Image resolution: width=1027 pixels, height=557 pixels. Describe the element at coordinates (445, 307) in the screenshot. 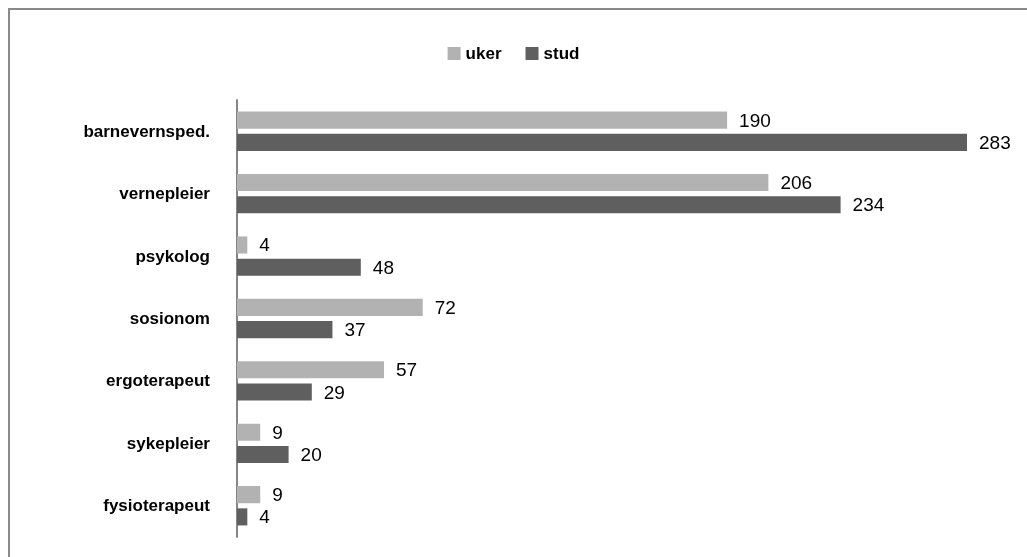

I see `data-label: 72` at that location.